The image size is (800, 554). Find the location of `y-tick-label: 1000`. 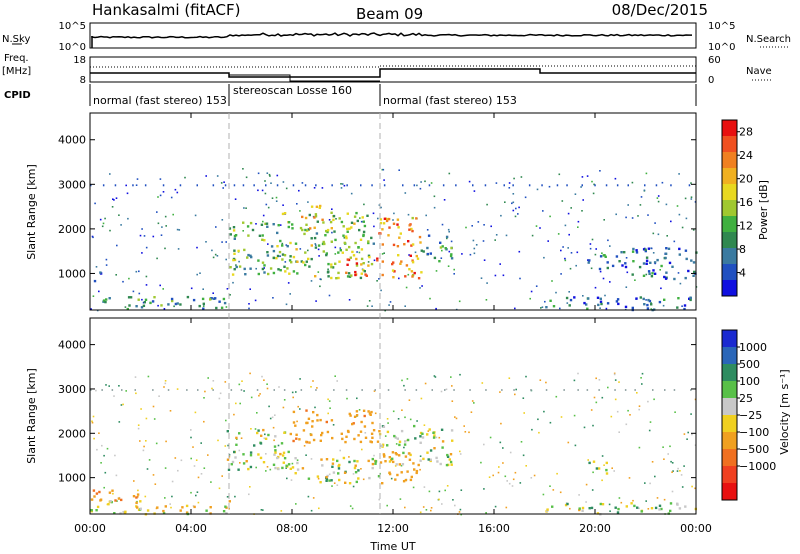

y-tick-label: 1000 is located at coordinates (72, 478).